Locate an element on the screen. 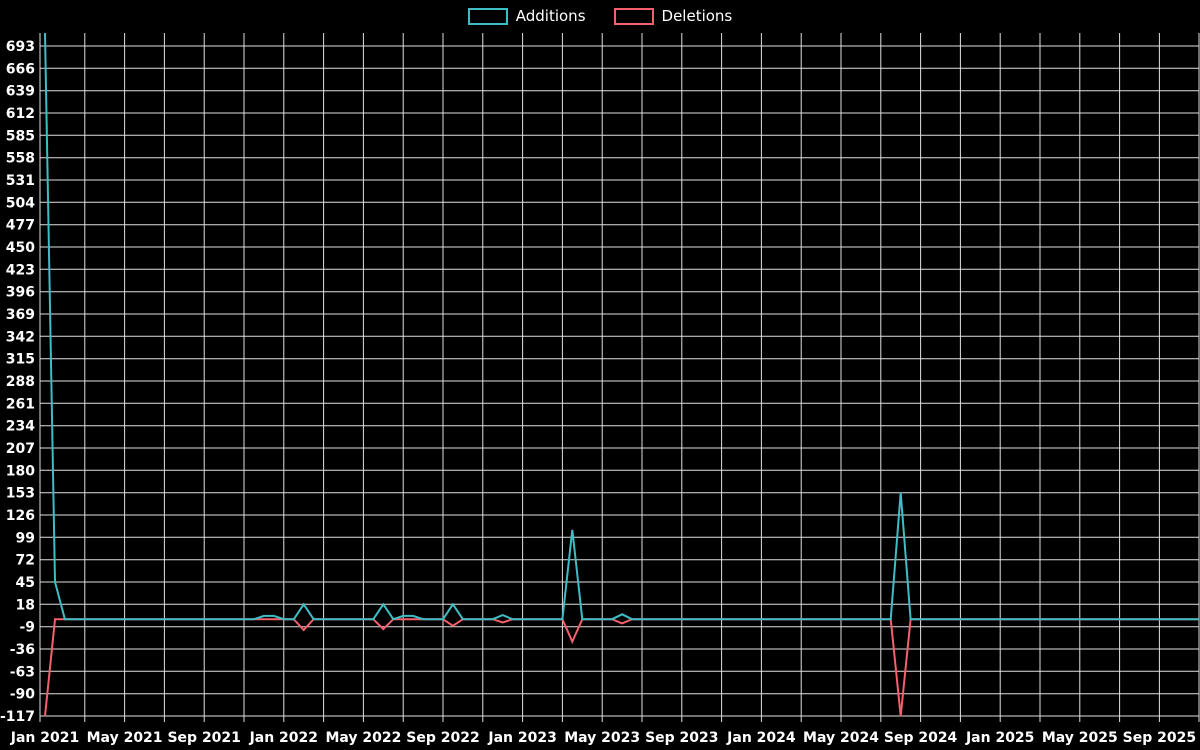  y-tick-label: 558 is located at coordinates (20, 159).